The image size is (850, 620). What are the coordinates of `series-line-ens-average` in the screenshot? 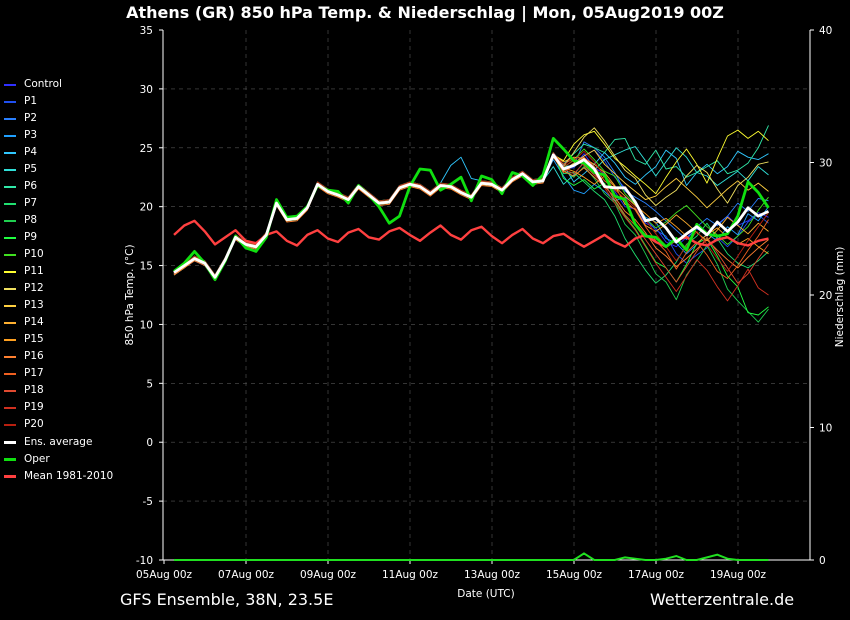 It's located at (471, 216).